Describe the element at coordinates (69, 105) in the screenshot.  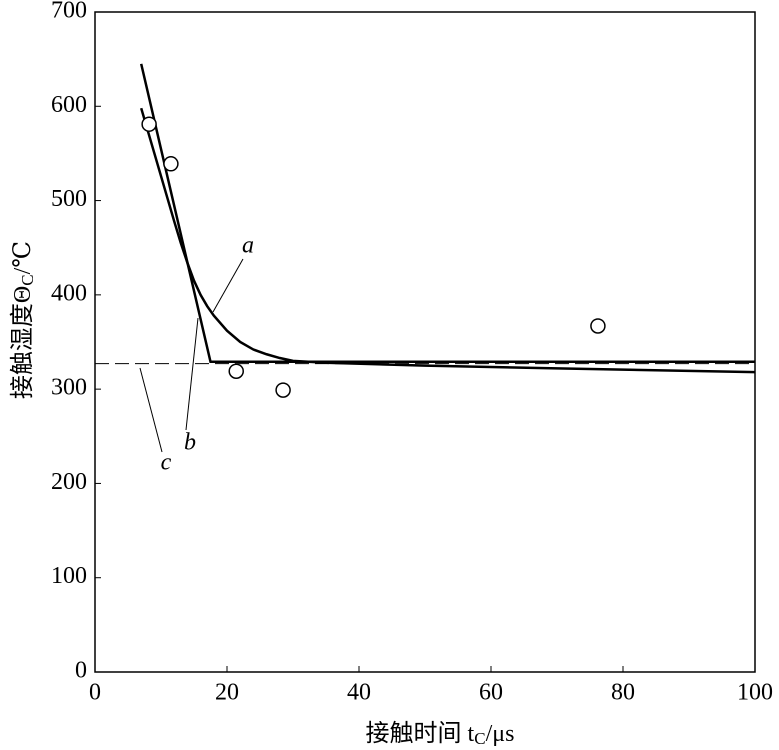
I see `y-tick-label: 600` at that location.